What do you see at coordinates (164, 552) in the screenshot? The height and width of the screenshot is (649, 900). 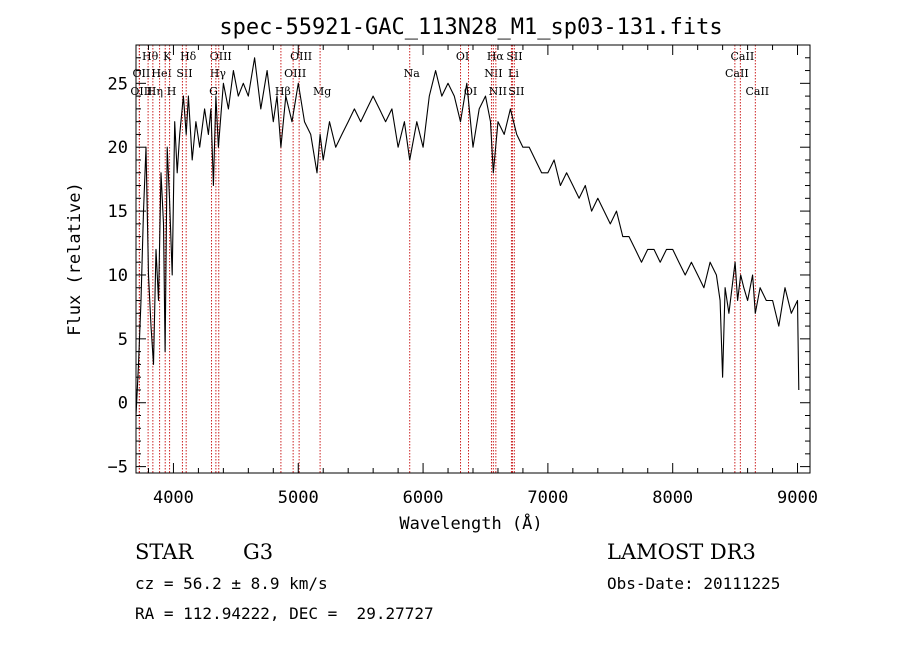 I see `object-type: STAR` at bounding box center [164, 552].